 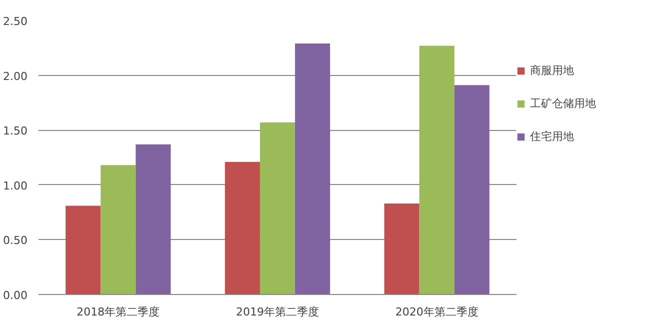 What do you see at coordinates (15, 131) in the screenshot?
I see `y-tick-label: 1.50` at bounding box center [15, 131].